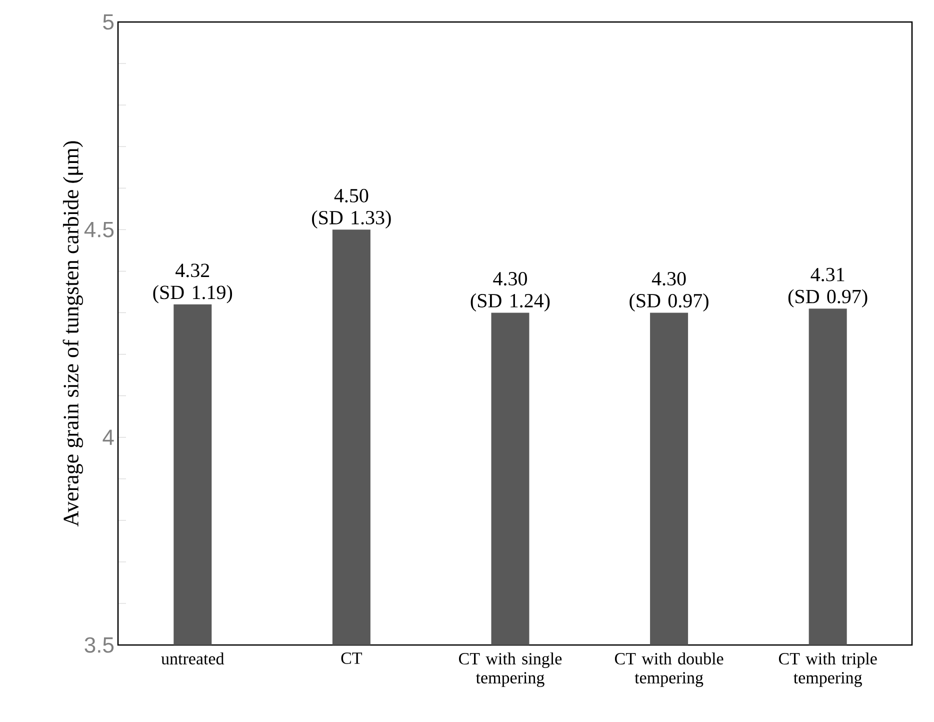 This screenshot has height=722, width=934. I want to click on x-tick-label: untreated, so click(192, 658).